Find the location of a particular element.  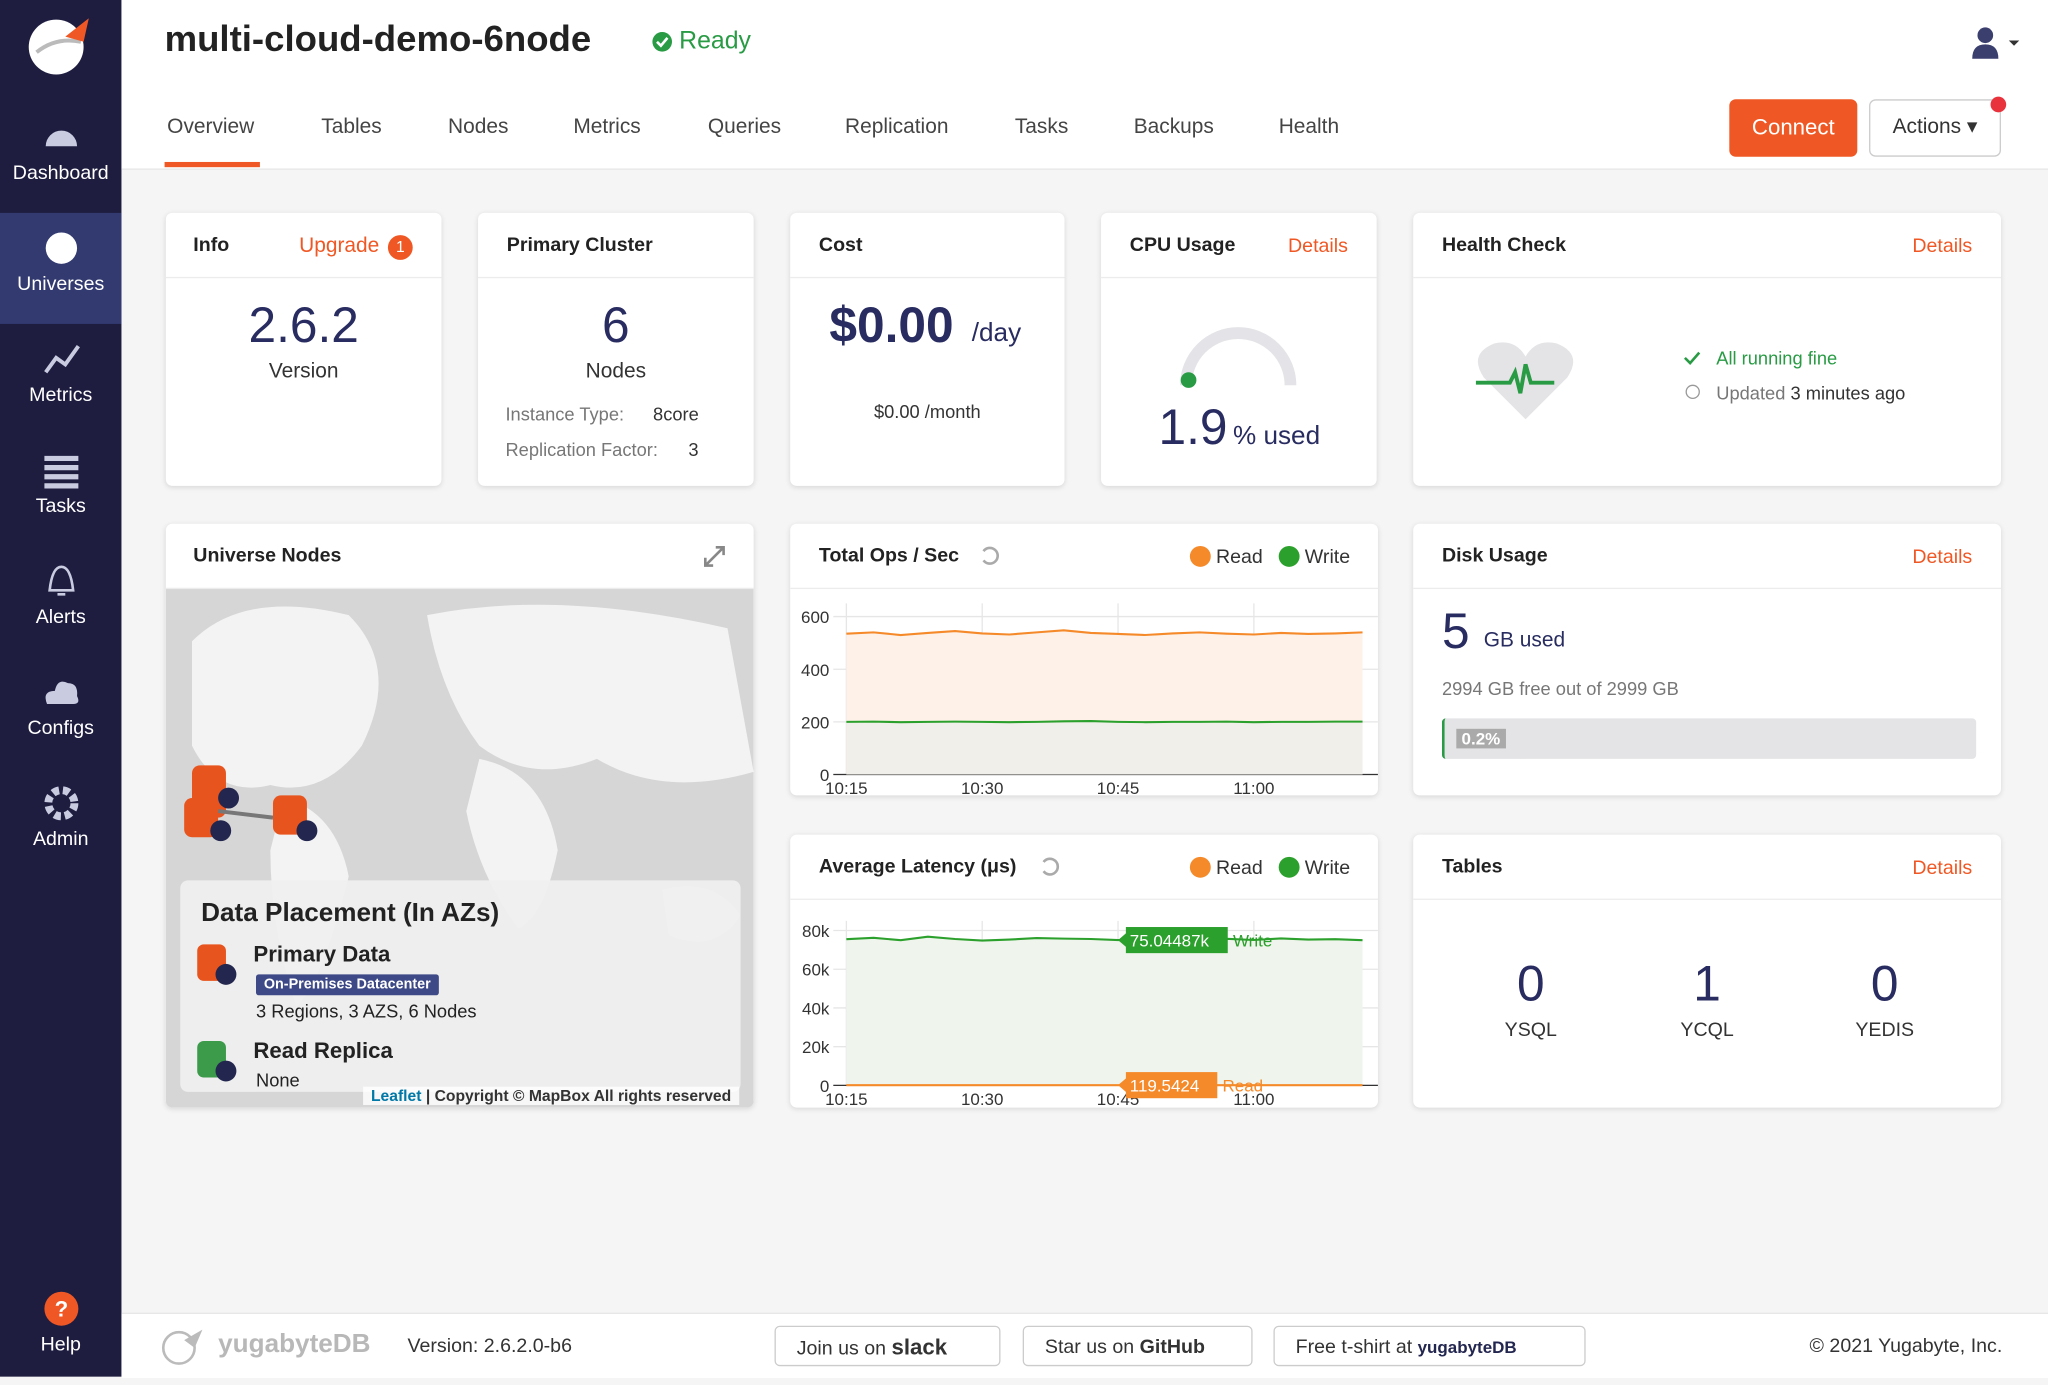

expand-icon is located at coordinates (714, 556).